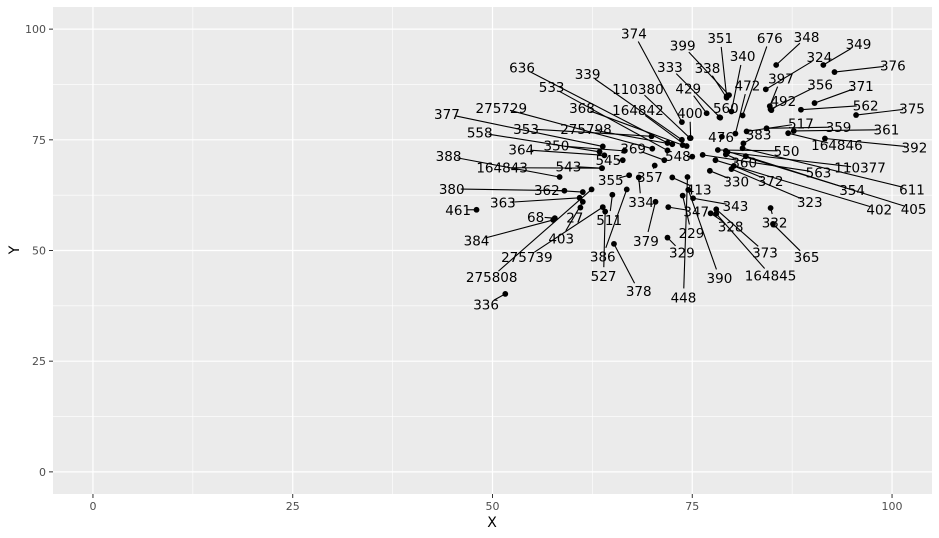  Describe the element at coordinates (692, 506) in the screenshot. I see `x-tick-label: 75` at that location.